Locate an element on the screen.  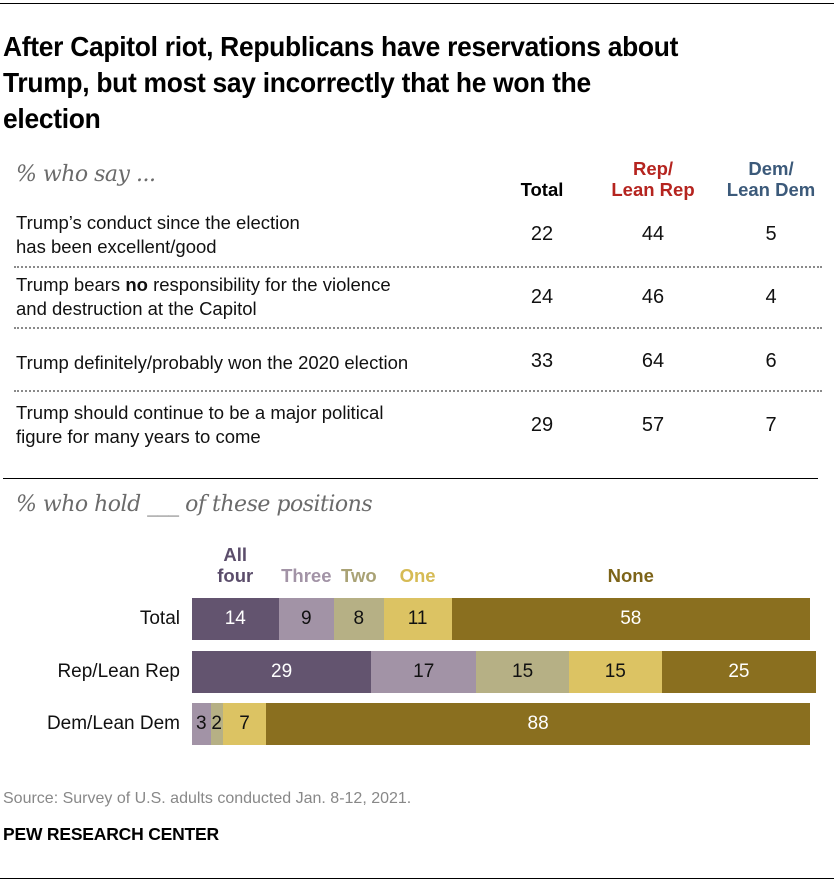
bar-data-label: 17 is located at coordinates (424, 671).